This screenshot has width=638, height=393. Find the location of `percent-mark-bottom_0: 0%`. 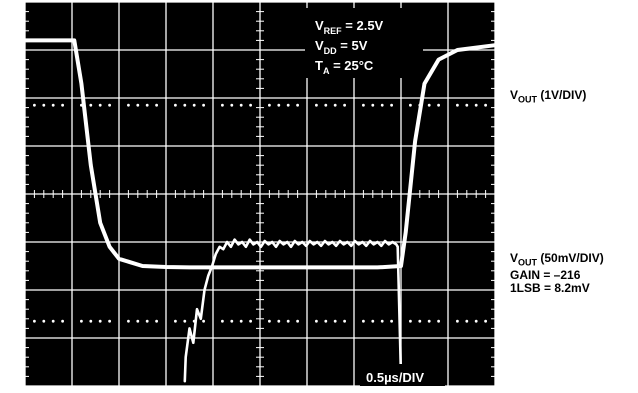

percent-mark-bottom_0: 0% is located at coordinates (10, 321).